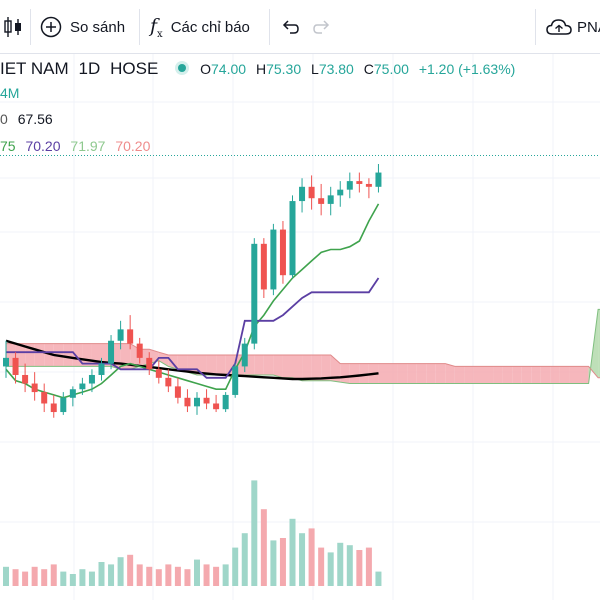  Describe the element at coordinates (368, 69) in the screenshot. I see `close-label: C` at that location.